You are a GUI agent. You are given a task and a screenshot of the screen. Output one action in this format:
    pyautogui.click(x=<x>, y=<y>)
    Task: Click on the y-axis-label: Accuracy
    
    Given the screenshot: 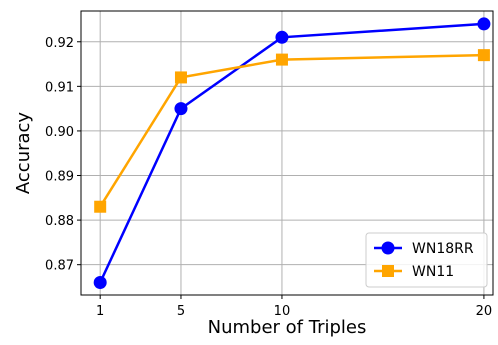 What is the action you would take?
    pyautogui.click(x=23, y=153)
    